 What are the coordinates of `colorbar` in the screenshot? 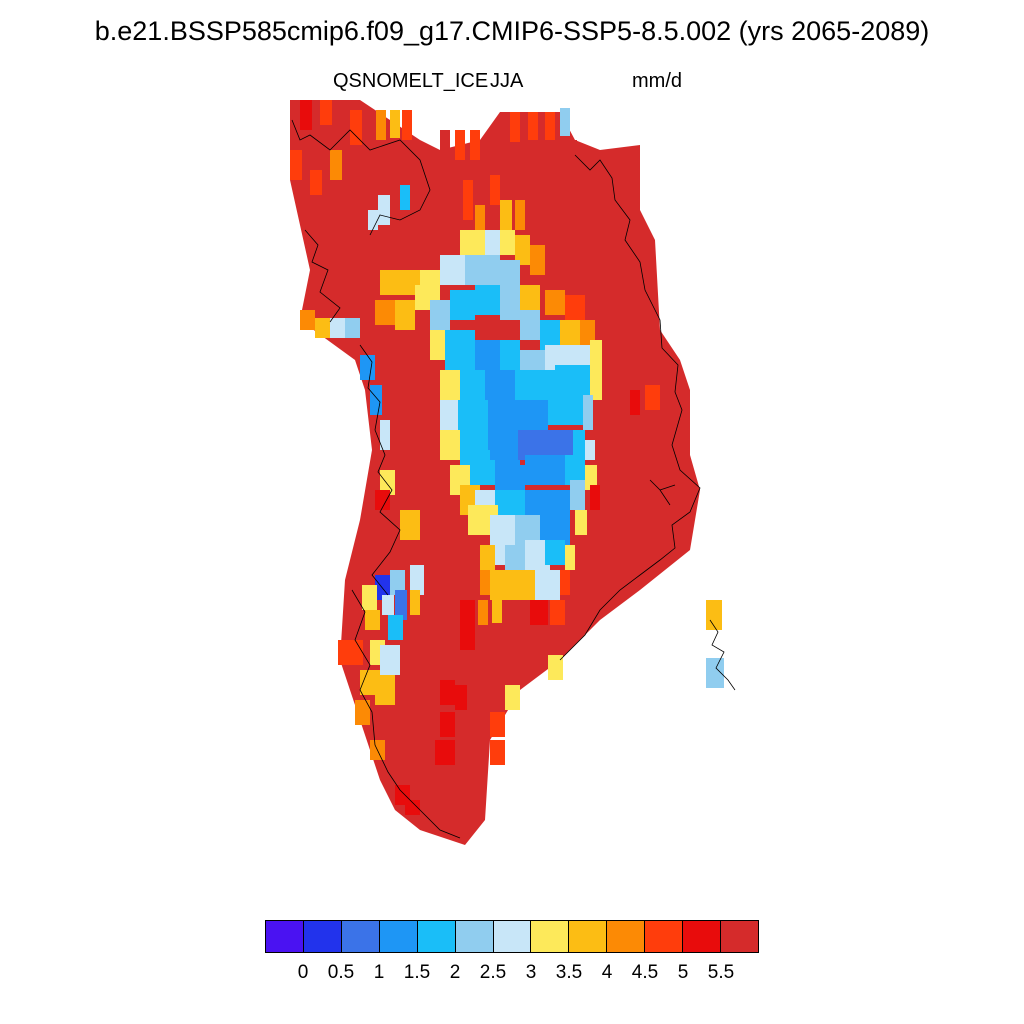 It's located at (512, 936).